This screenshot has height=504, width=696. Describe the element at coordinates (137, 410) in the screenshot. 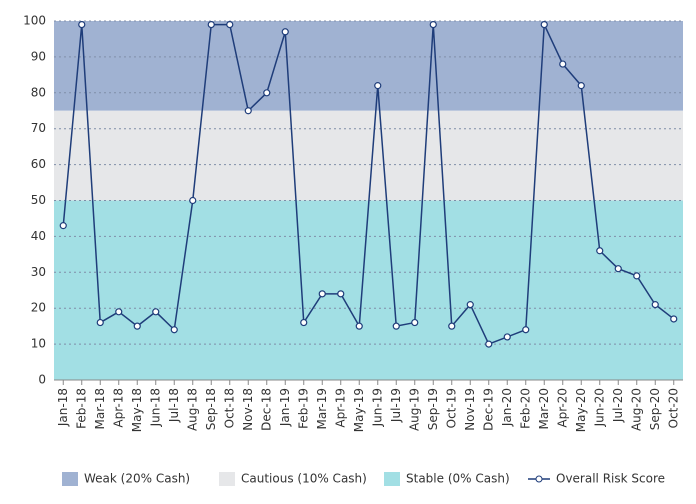

I see `x-tick-label: May-18` at that location.